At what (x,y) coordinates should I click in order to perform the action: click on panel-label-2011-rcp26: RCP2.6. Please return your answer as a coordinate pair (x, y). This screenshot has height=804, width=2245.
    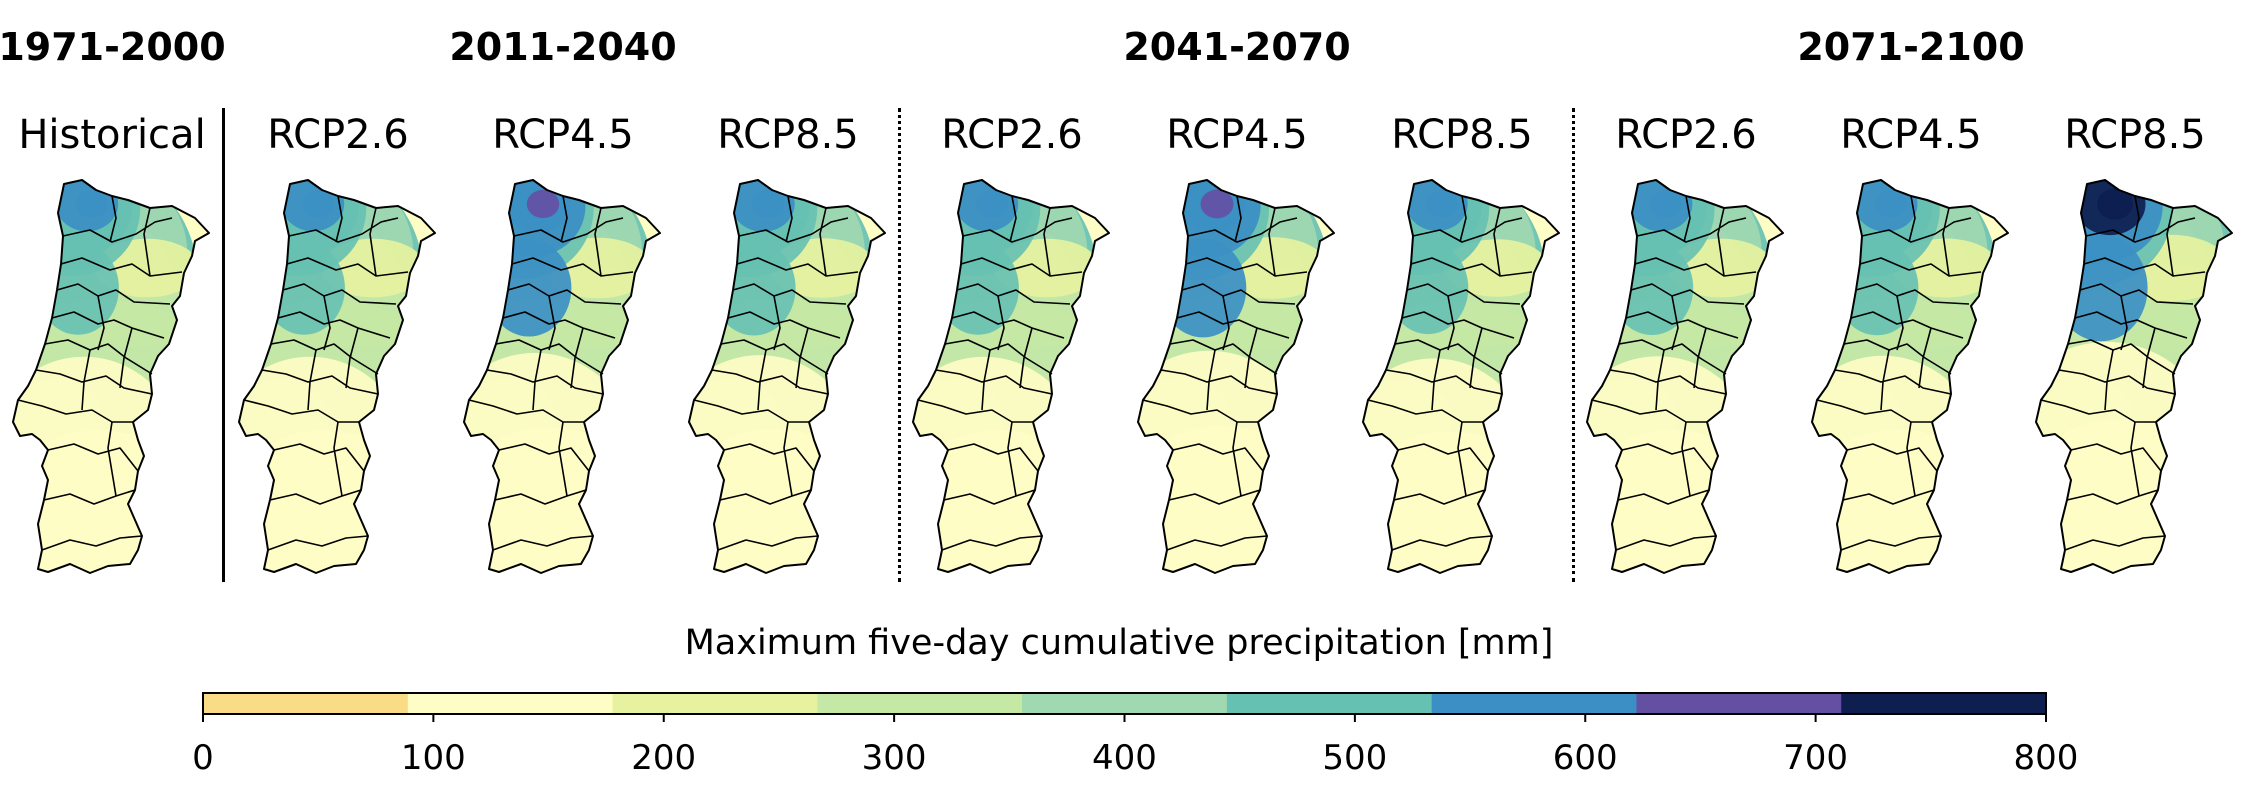
    Looking at the image, I should click on (338, 135).